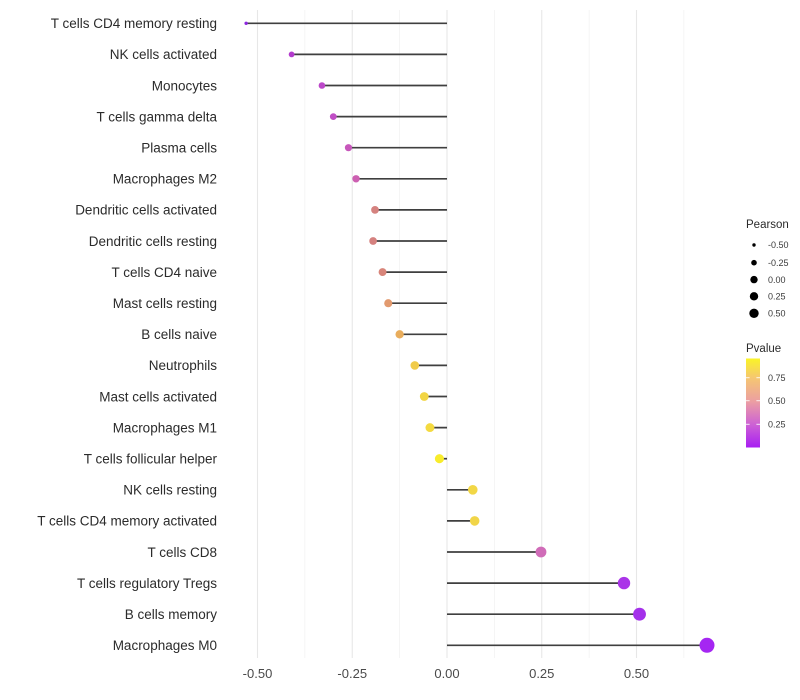  What do you see at coordinates (158, 396) in the screenshot?
I see `y-axis-label: Mast cells activated` at bounding box center [158, 396].